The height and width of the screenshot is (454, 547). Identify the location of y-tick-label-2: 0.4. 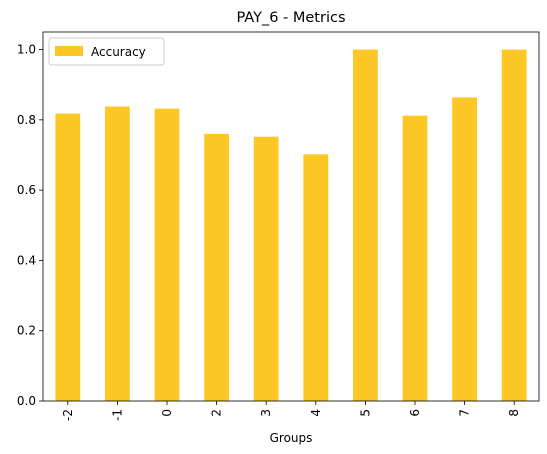
(26, 260).